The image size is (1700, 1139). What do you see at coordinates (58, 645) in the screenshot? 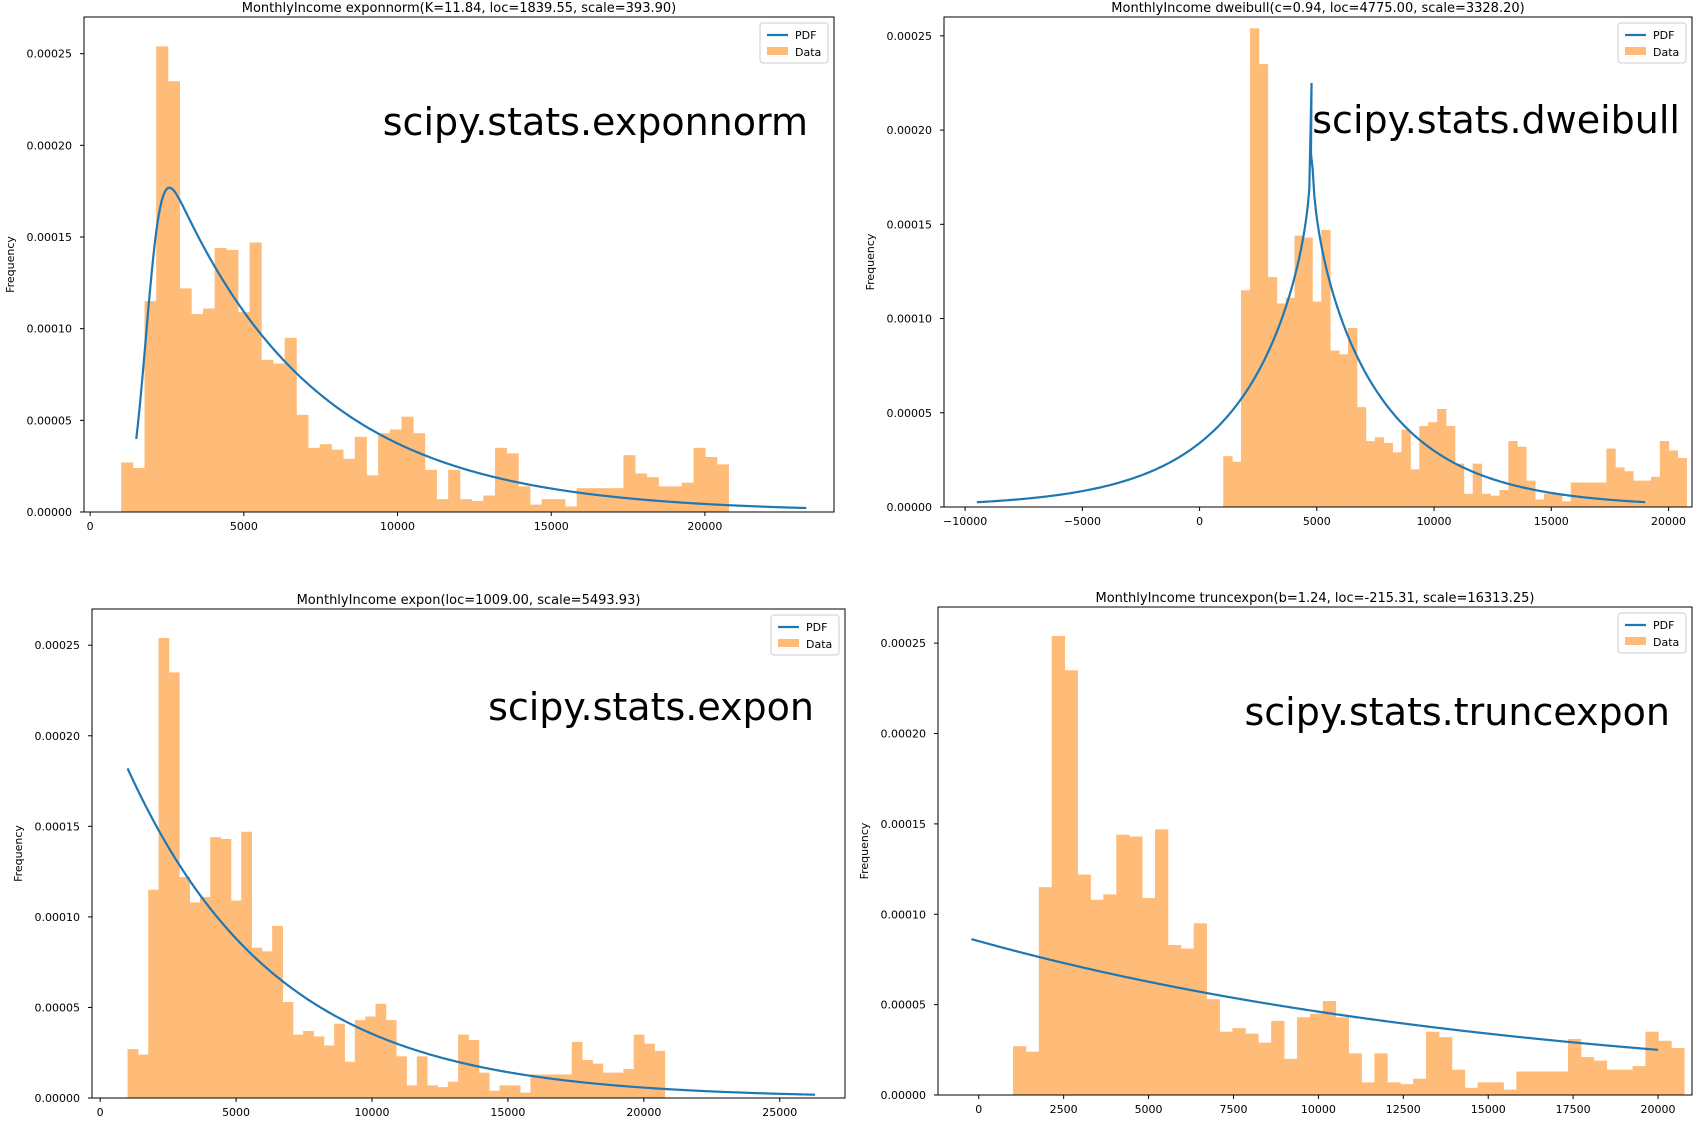
I see `y-tick-label: 0.00025` at bounding box center [58, 645].